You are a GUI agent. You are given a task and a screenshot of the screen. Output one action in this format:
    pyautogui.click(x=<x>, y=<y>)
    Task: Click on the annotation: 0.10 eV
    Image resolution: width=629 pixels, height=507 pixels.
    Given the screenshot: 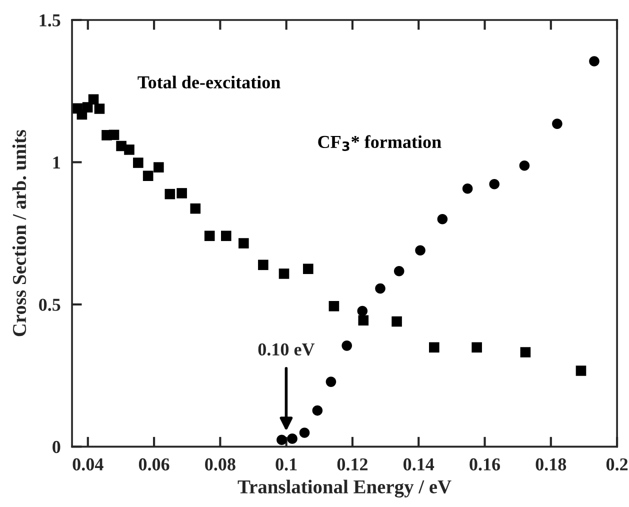 What is the action you would take?
    pyautogui.click(x=286, y=349)
    